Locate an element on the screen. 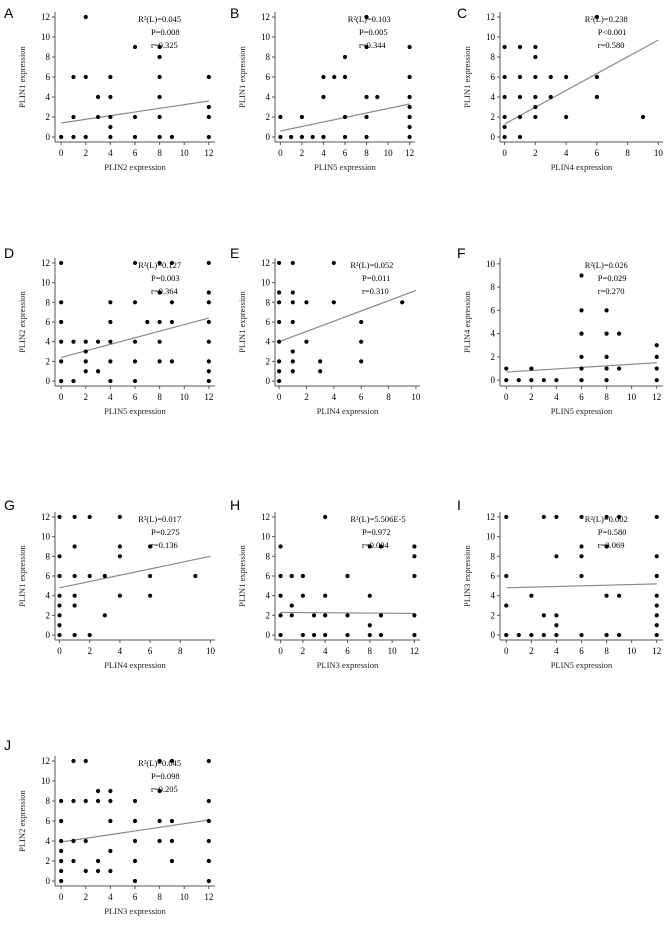 This screenshot has height=928, width=672. y-tick-label: 8 is located at coordinates (48, 801).